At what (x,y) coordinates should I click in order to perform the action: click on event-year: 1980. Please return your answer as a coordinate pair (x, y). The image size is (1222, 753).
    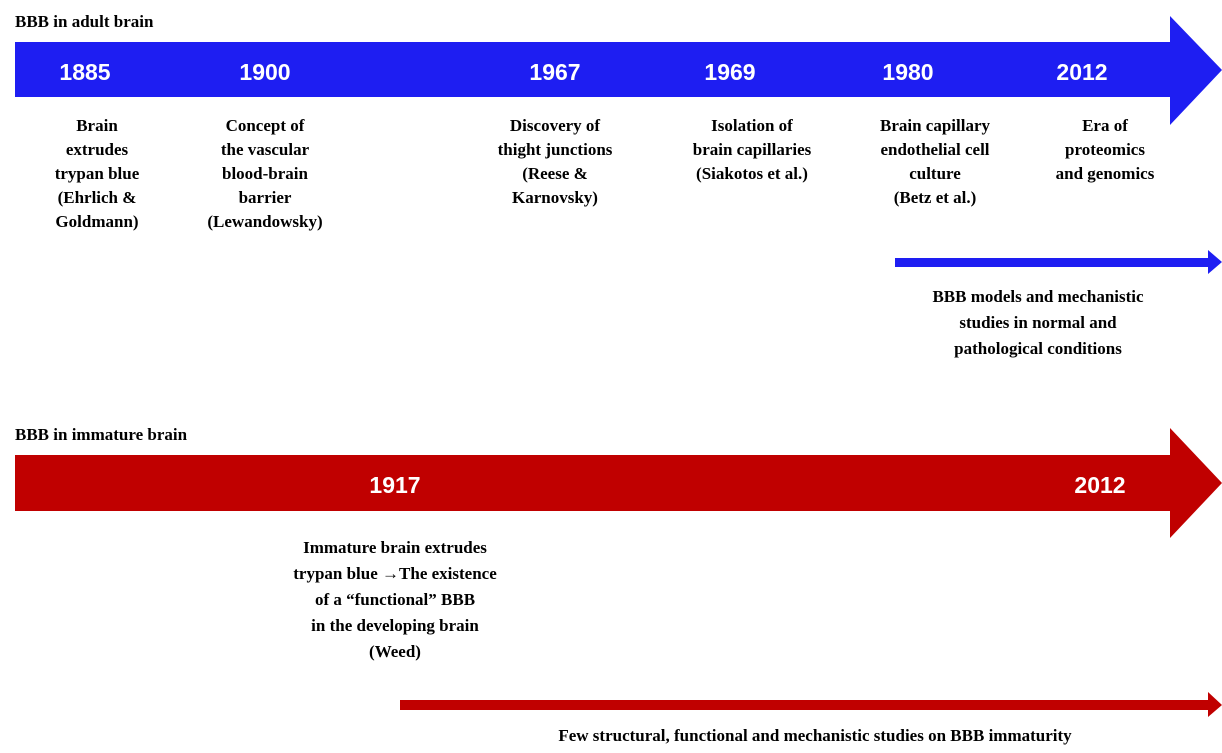
    Looking at the image, I should click on (907, 72).